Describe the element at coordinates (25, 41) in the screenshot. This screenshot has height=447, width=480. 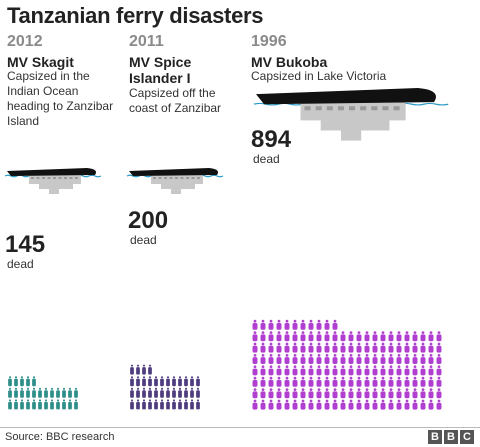
I see `year-label-skagit: 2012` at that location.